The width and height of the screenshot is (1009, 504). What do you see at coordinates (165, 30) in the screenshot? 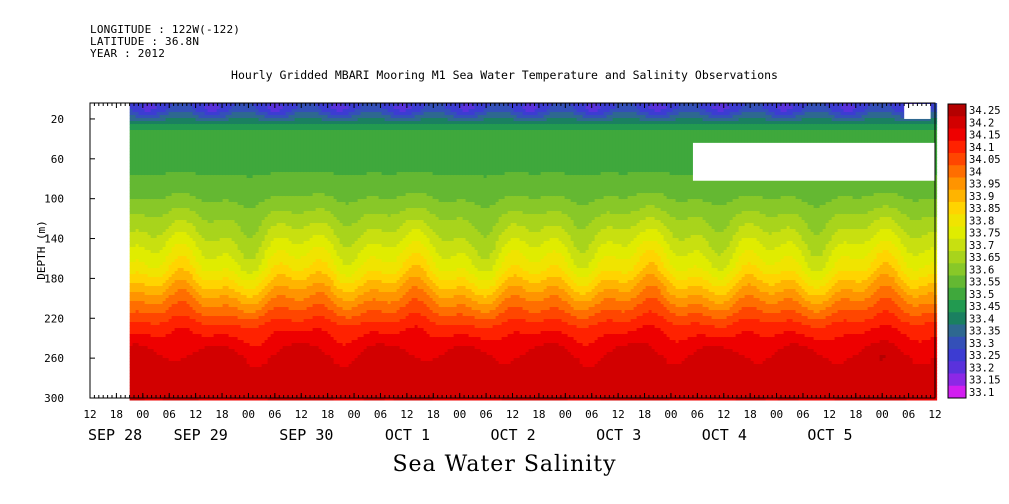
I see `longitude-label: LONGITUDE : 122W(-122)` at bounding box center [165, 30].